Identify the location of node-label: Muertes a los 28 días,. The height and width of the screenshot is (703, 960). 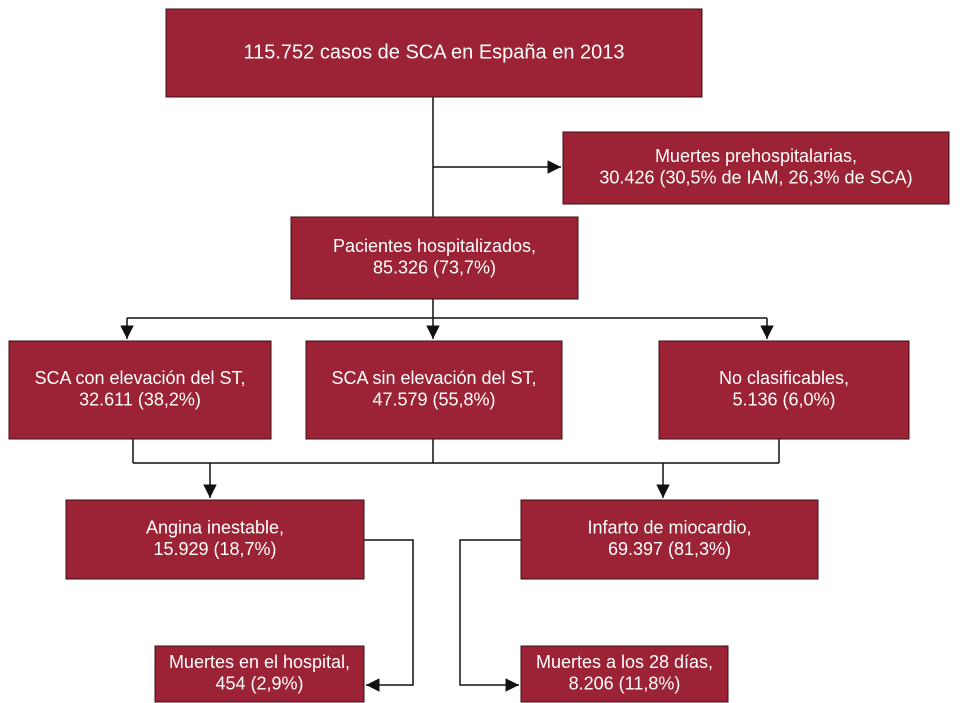
(624, 662).